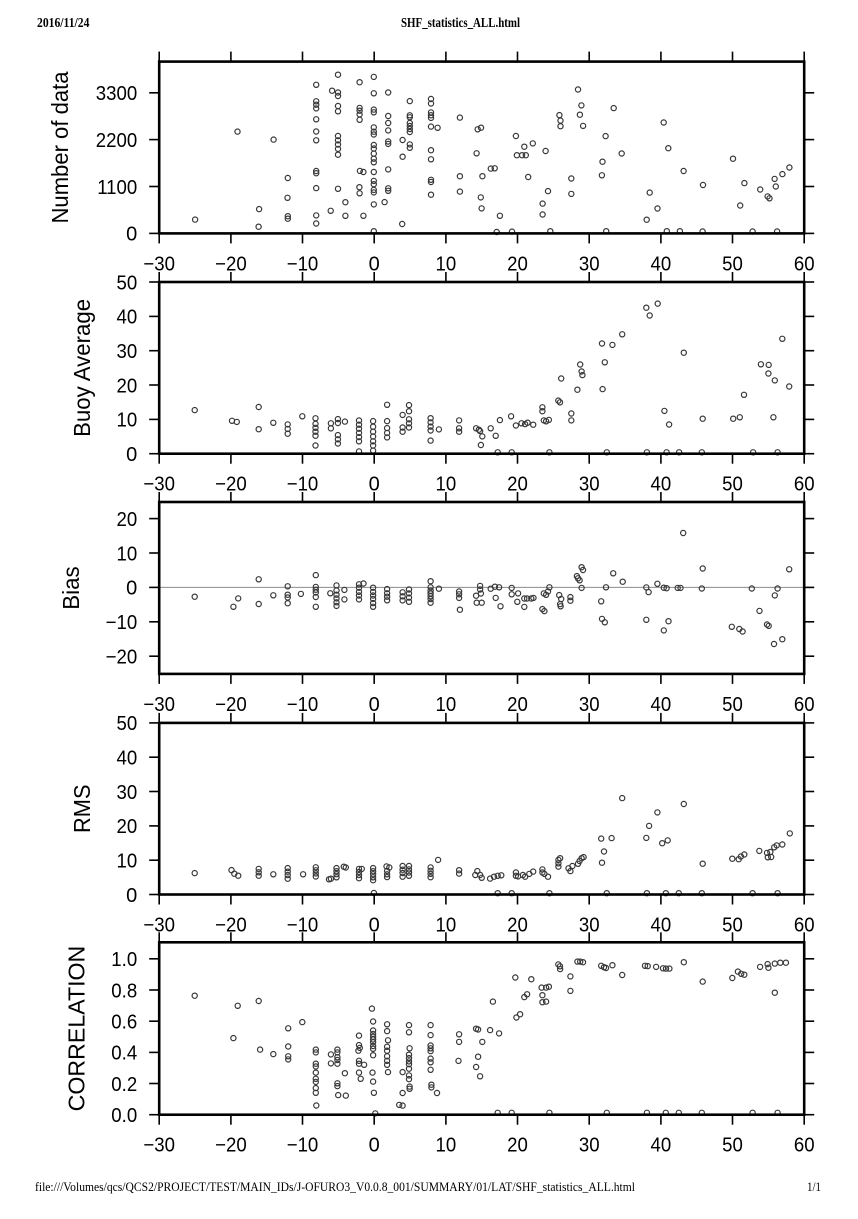 This screenshot has width=858, height=1219. I want to click on svg-text: 2016/11/24, so click(63, 23).